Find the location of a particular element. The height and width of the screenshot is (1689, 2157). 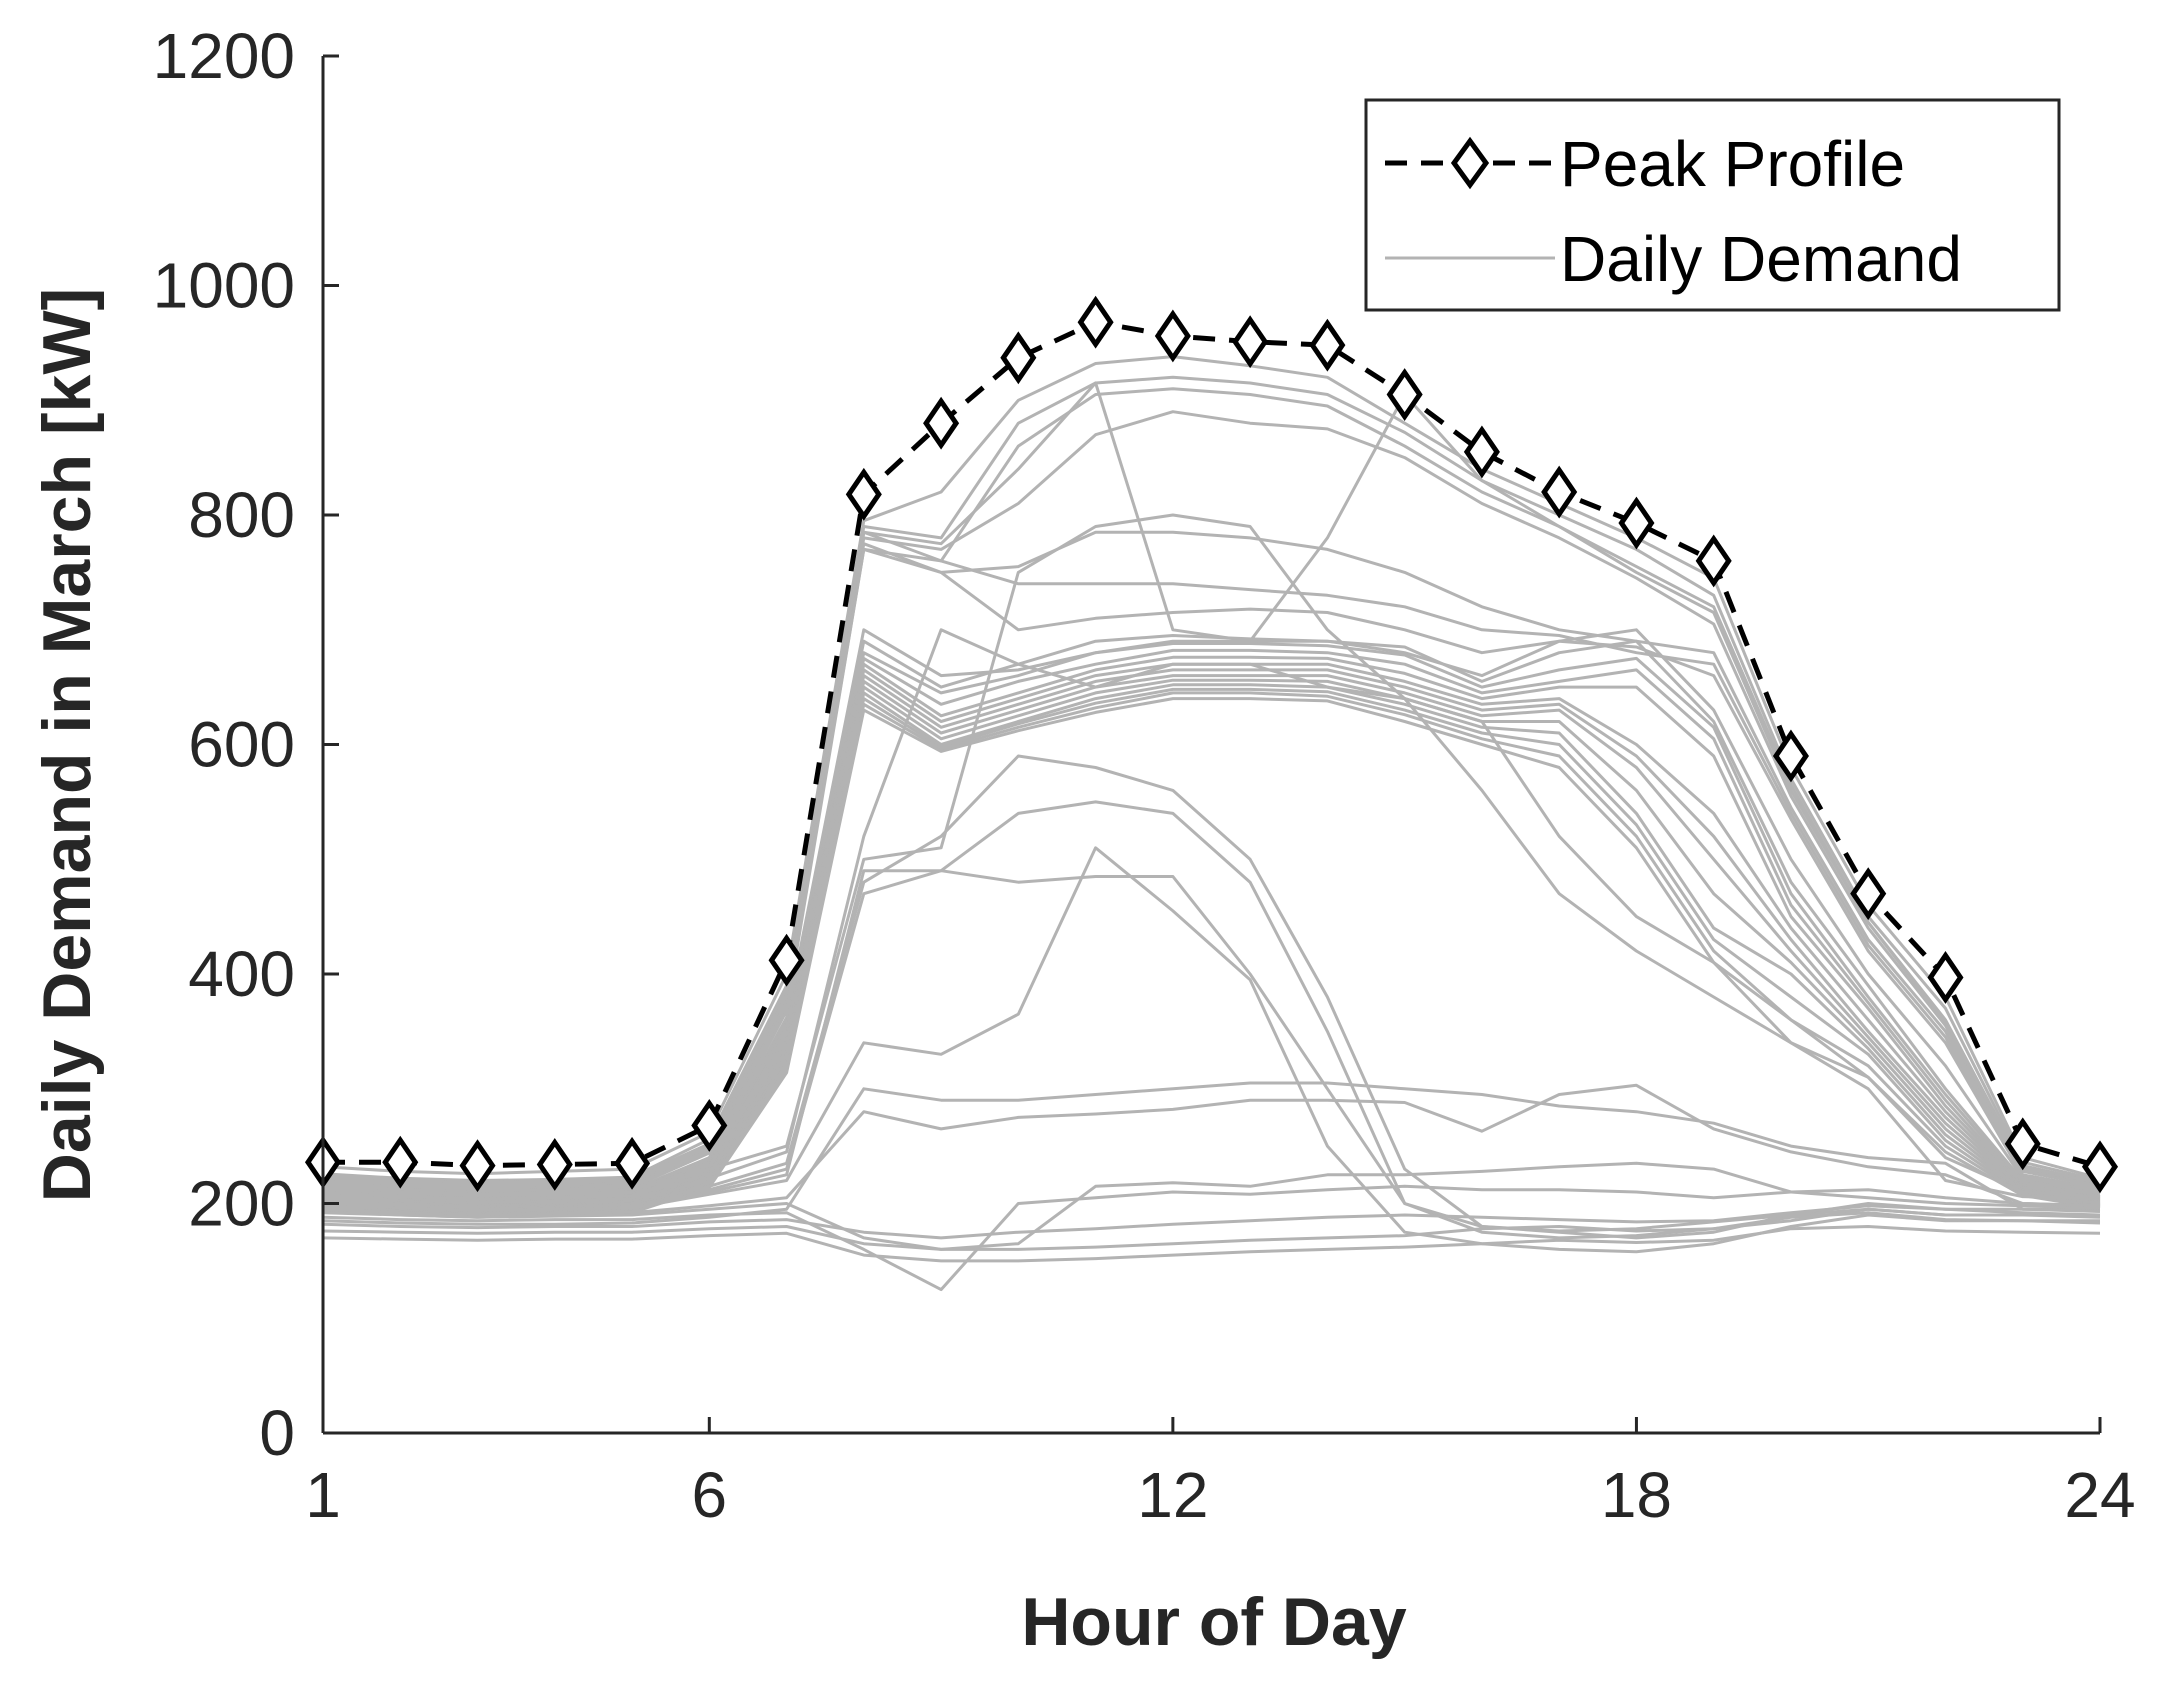

y-tick-label: 400 is located at coordinates (241, 974).